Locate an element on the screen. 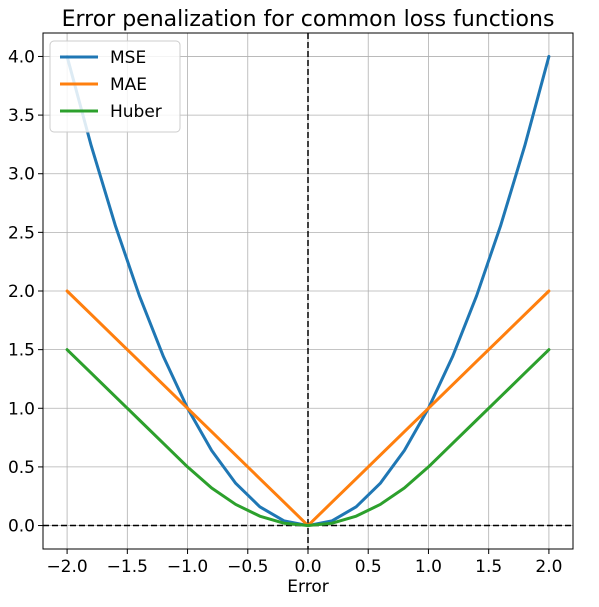 Image resolution: width=599 pixels, height=607 pixels. y-tick-label: 1.5 is located at coordinates (21, 351).